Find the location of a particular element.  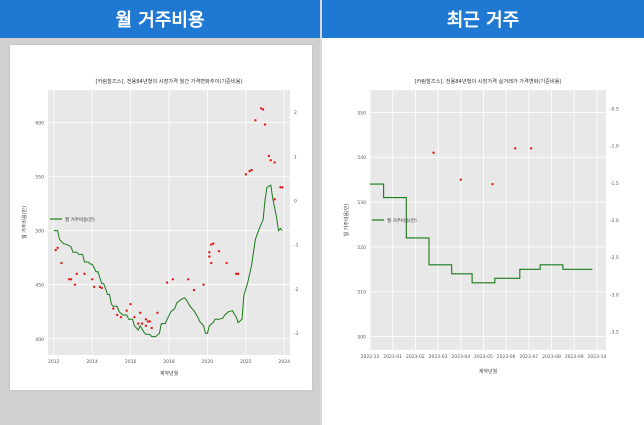

y2-tick-label: 1 is located at coordinates (295, 157).